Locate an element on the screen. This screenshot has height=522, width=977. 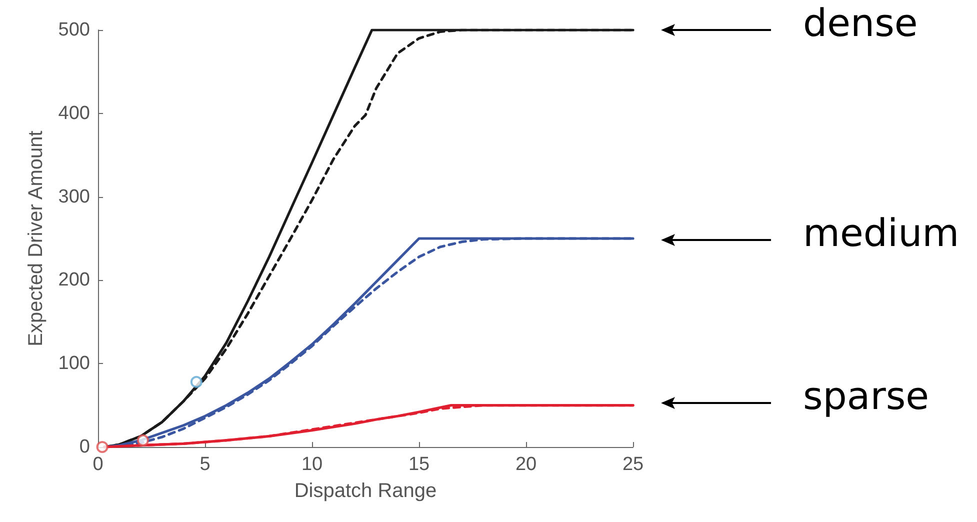
y-tick-label: 300 is located at coordinates (74, 197).